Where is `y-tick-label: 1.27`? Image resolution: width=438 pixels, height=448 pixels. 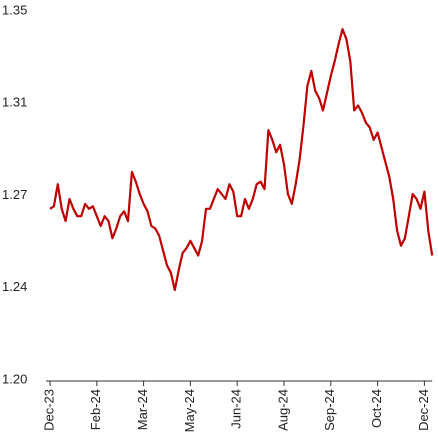
y-tick-label: 1.27 is located at coordinates (14, 194).